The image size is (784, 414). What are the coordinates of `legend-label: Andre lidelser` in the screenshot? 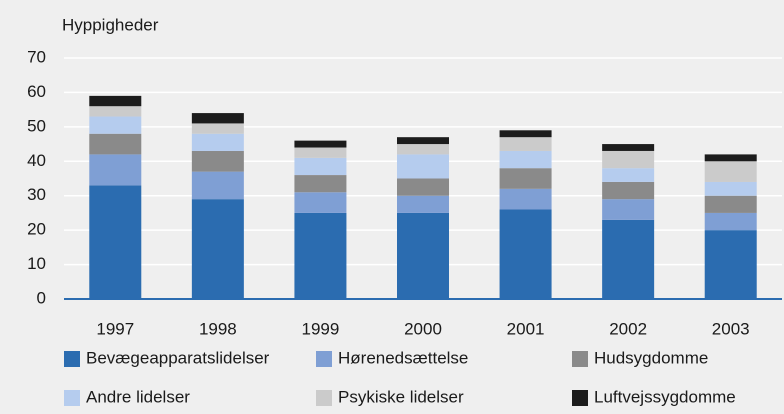 It's located at (138, 396).